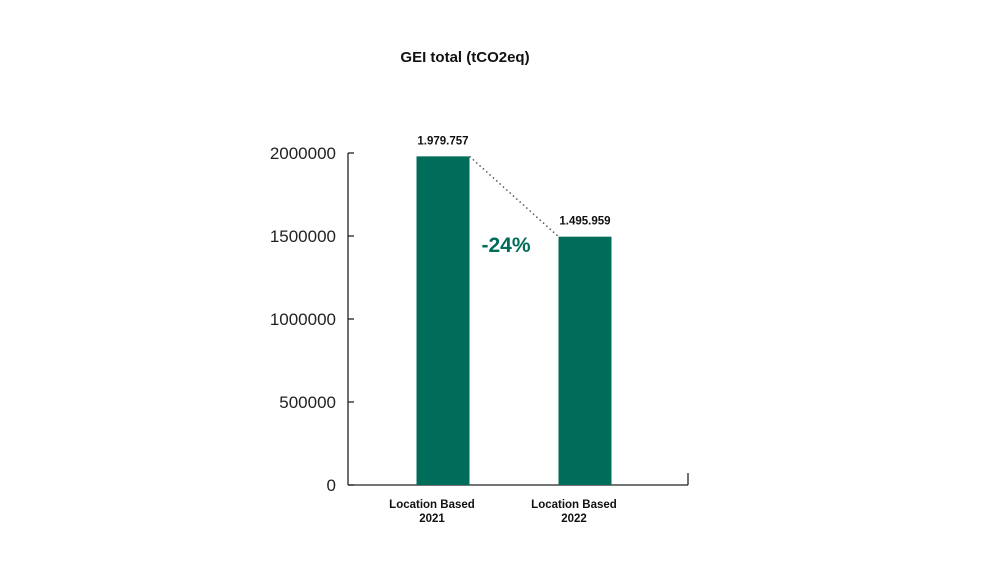 This screenshot has height=588, width=984. Describe the element at coordinates (514, 320) in the screenshot. I see `bars` at that location.